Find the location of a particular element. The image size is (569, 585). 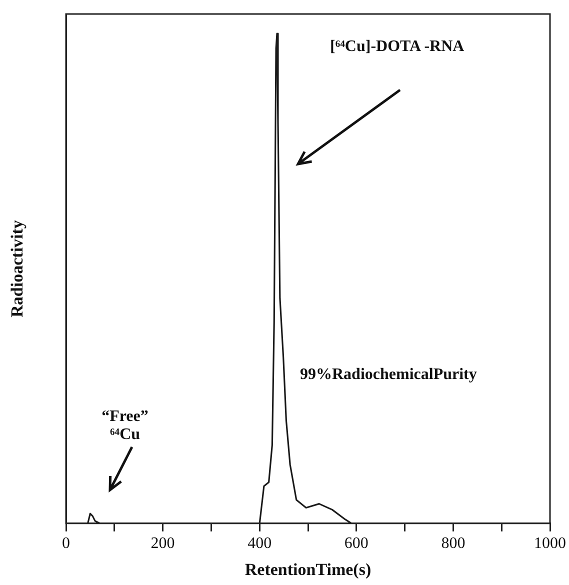

x-tick-label: 400 is located at coordinates (260, 543).